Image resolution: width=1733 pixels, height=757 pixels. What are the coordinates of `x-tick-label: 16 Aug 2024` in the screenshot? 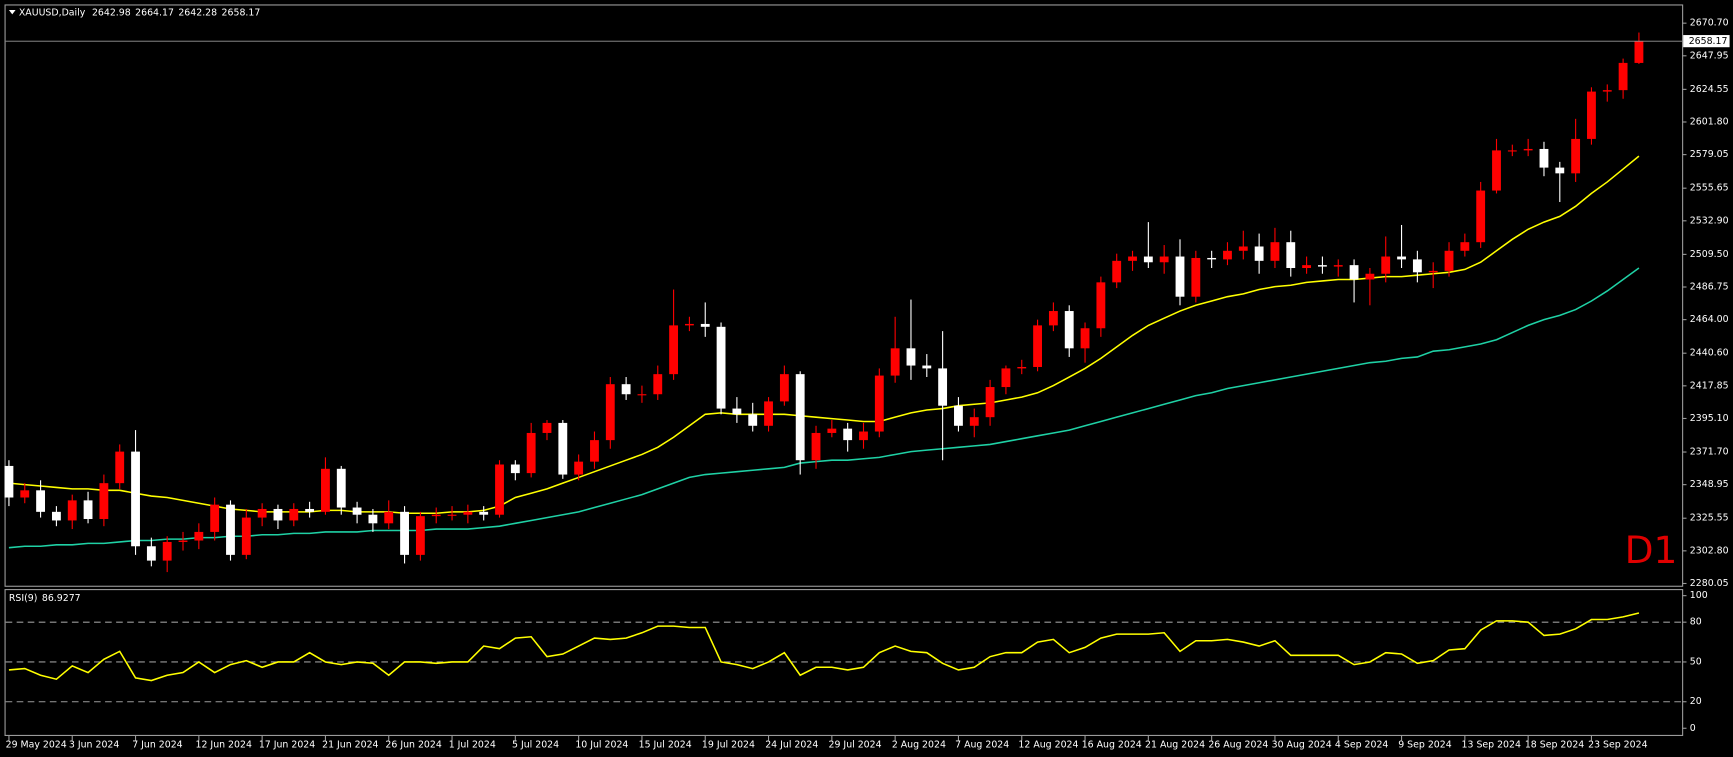 It's located at (1112, 744).